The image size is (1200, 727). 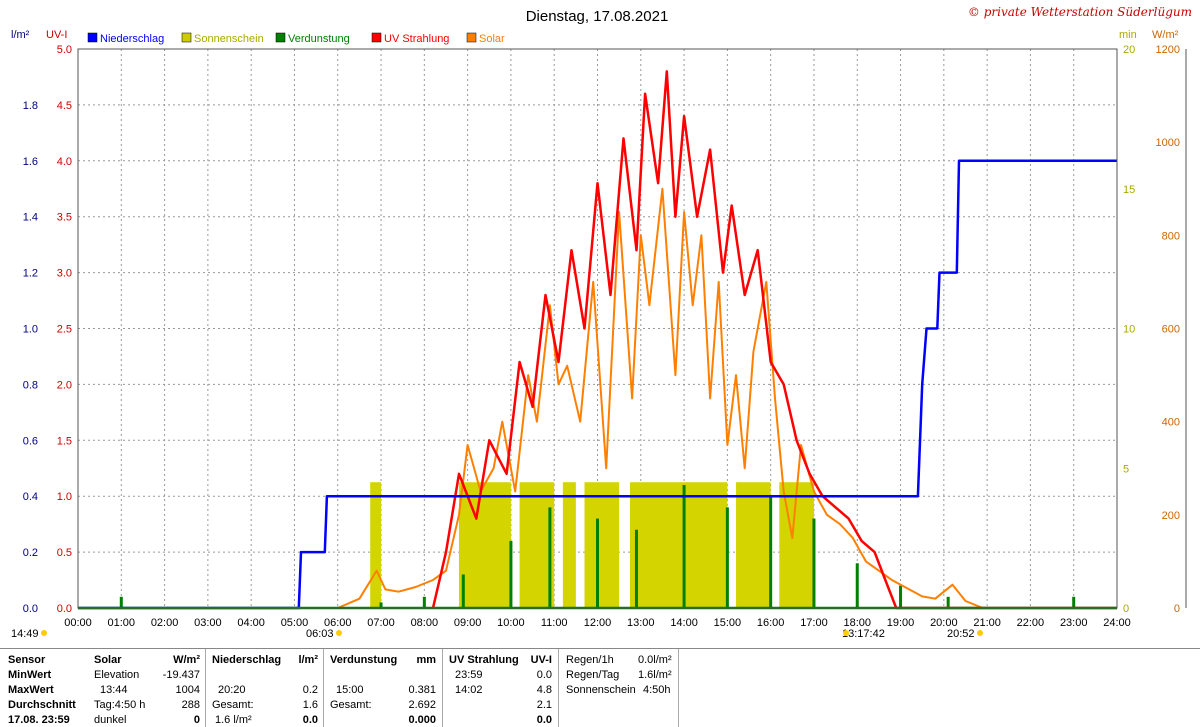 I want to click on stats-header-rain: Niederschlag, so click(x=247, y=660).